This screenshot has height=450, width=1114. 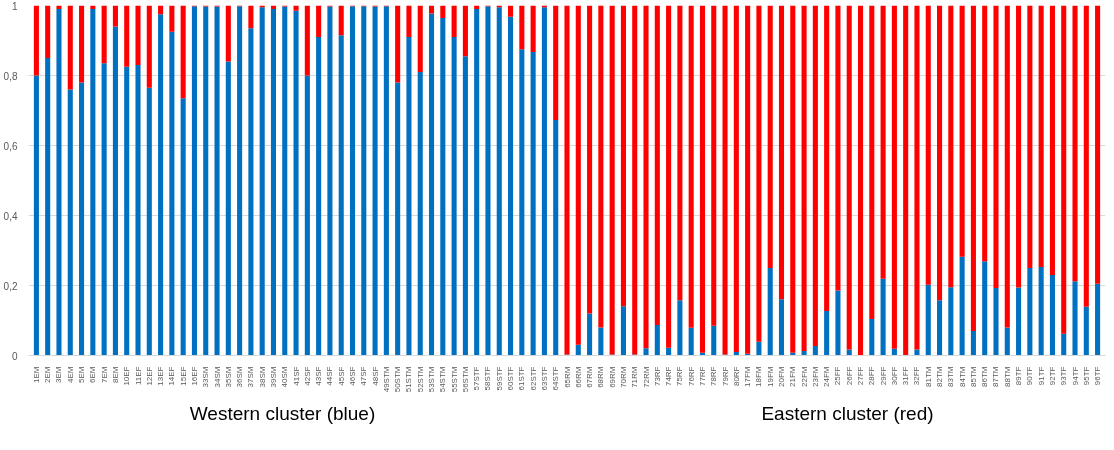 I want to click on x-tick-label: 67RM, so click(x=590, y=377).